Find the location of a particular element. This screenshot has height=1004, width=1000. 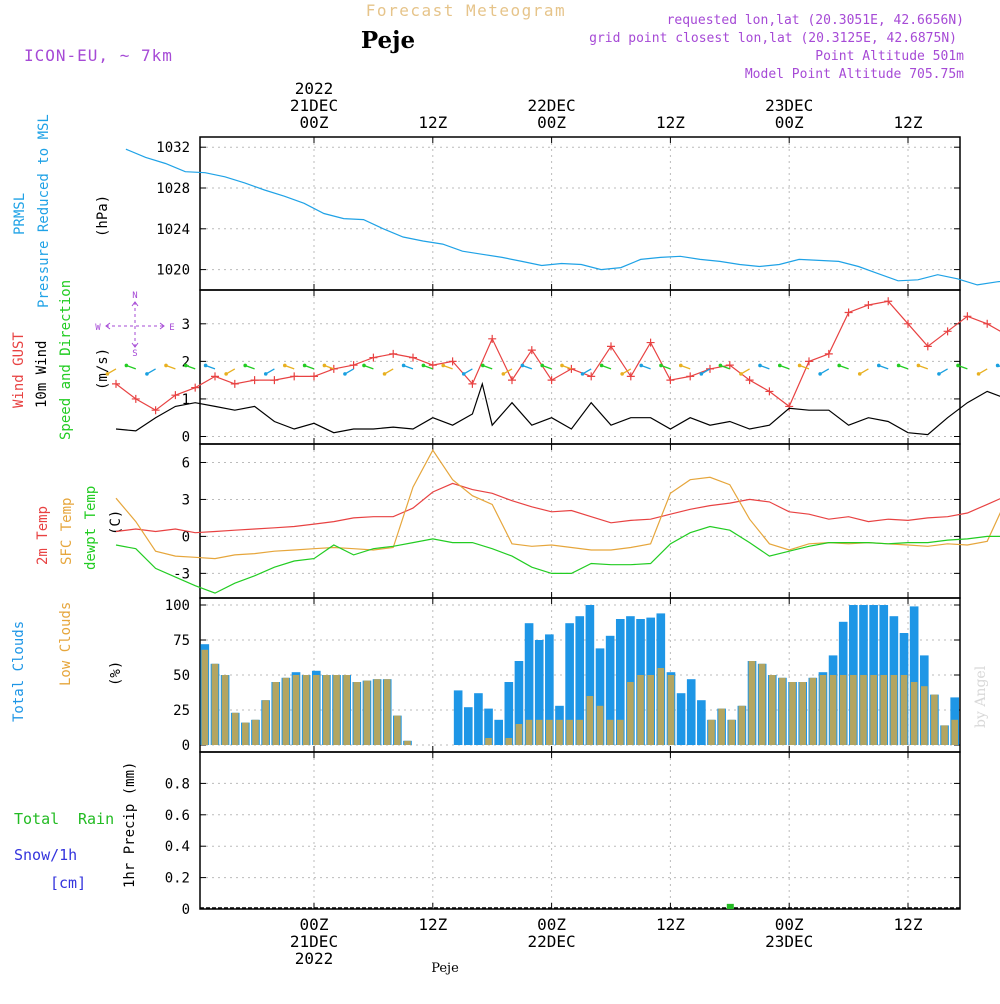

dewpt-label: dewpt Temp is located at coordinates (91, 528).